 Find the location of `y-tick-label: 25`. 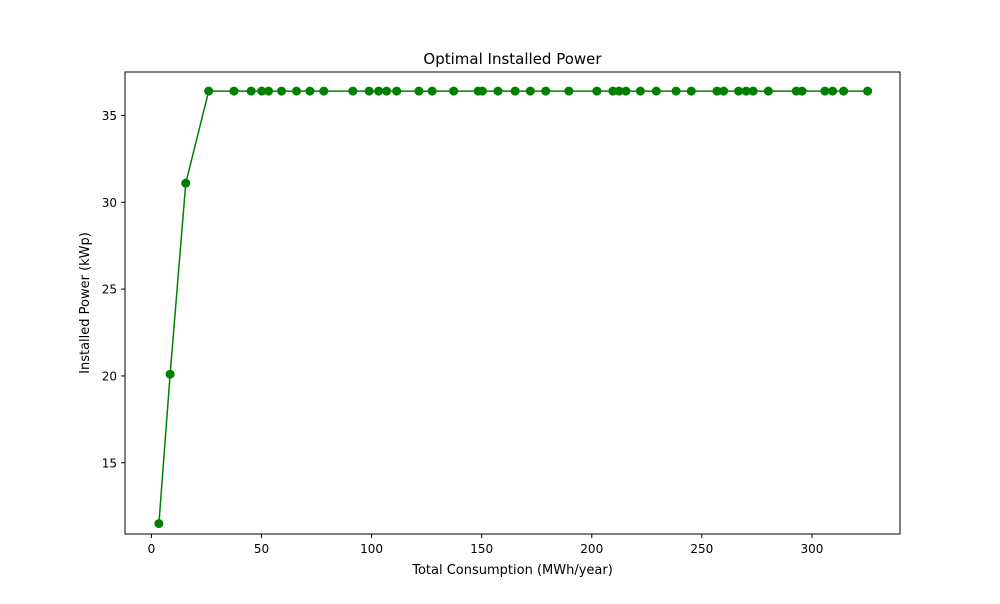

y-tick-label: 25 is located at coordinates (109, 290).